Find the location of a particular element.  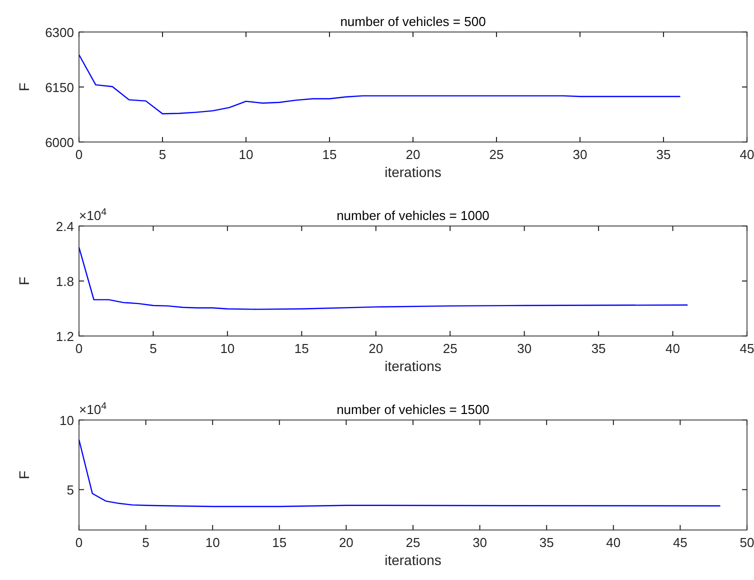

chart-title: number of vehicles = 1500 is located at coordinates (413, 409).